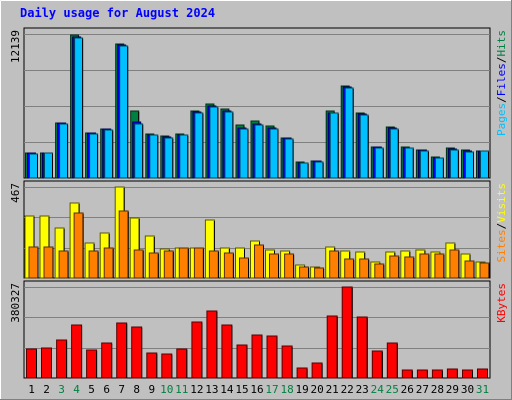 The width and height of the screenshot is (512, 400). Describe the element at coordinates (482, 389) in the screenshot. I see `x-tick-label-31: 31` at that location.